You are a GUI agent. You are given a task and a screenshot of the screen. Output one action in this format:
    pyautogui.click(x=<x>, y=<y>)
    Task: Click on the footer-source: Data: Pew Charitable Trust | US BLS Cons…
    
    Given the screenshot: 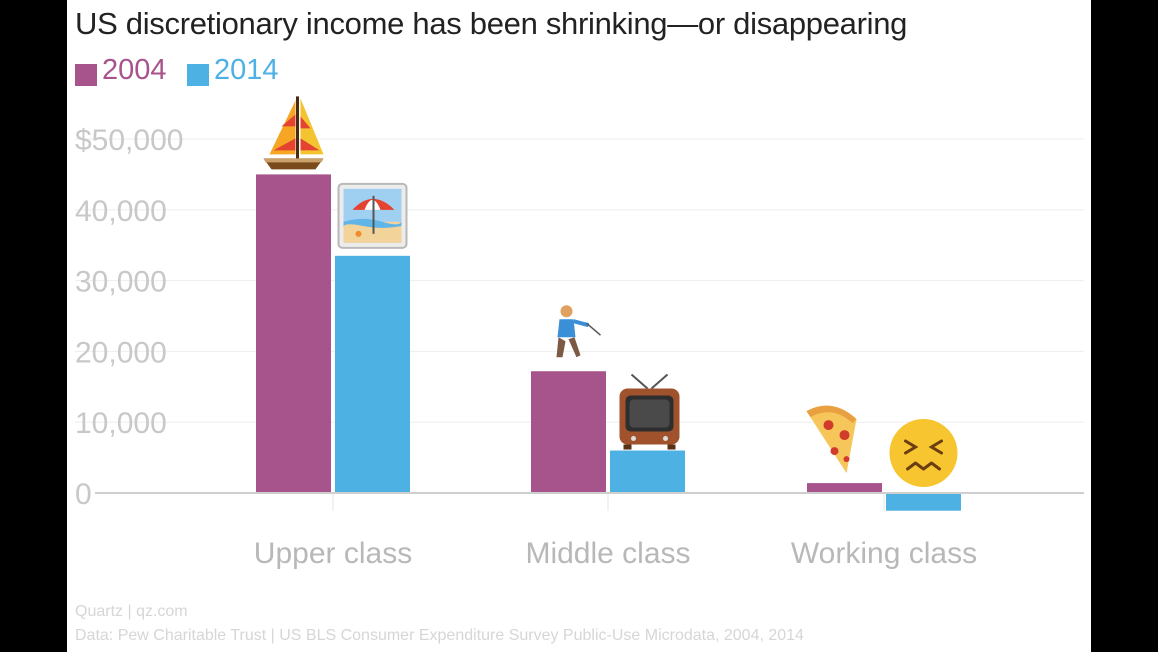 What is the action you would take?
    pyautogui.click(x=439, y=635)
    